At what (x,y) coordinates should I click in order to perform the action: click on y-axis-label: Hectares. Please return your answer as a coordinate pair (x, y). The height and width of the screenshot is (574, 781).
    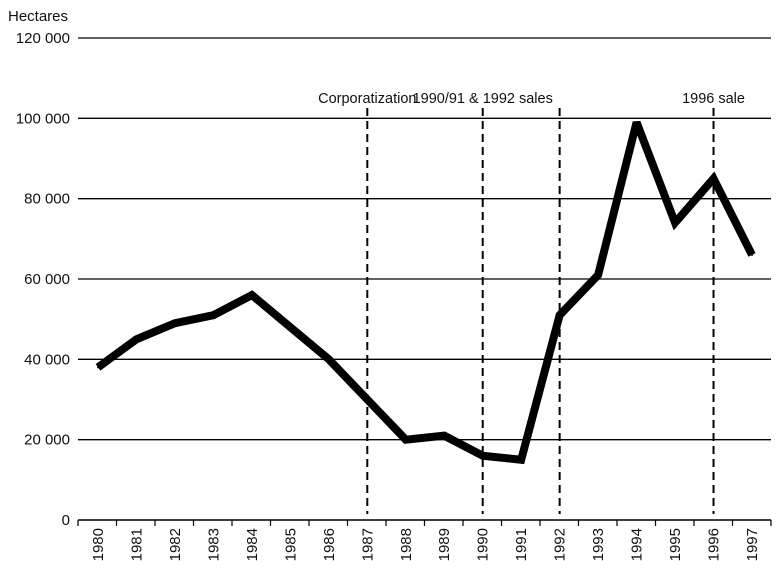
    Looking at the image, I should click on (38, 16).